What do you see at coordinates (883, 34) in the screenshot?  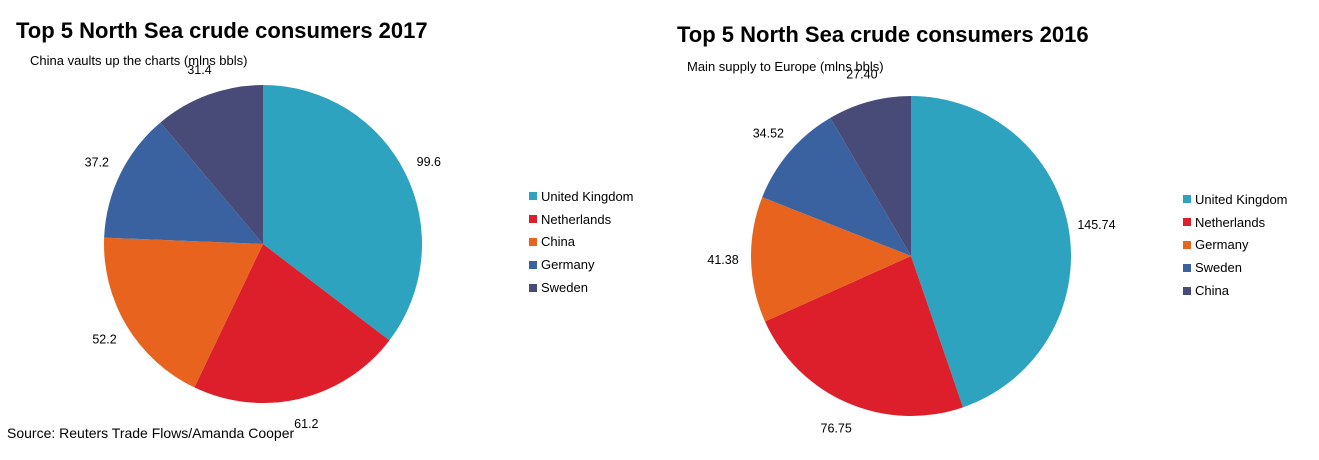 I see `chart-title-2016: Top 5 North Sea crude consumers 2016` at bounding box center [883, 34].